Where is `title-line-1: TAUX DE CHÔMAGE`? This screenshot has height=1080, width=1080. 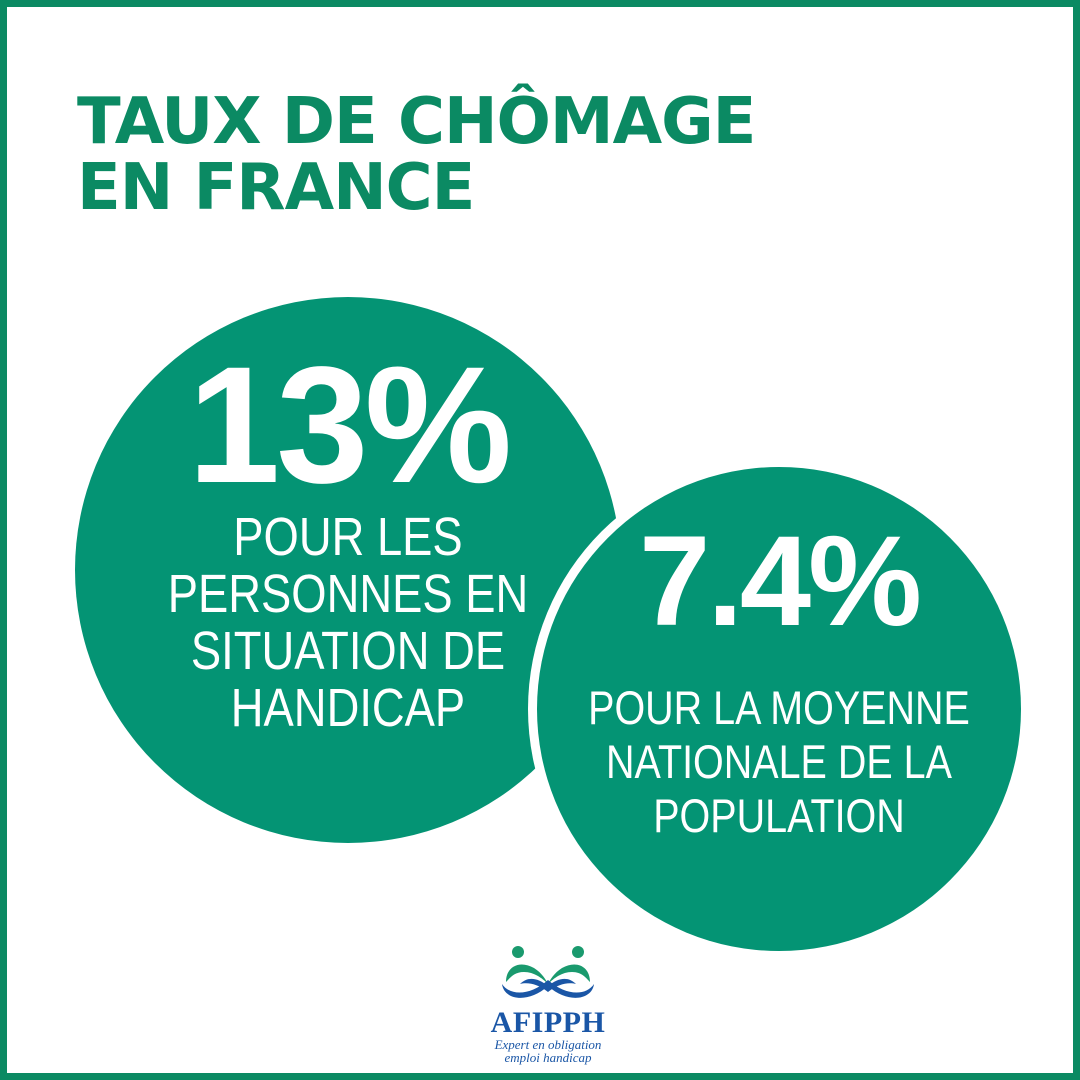
title-line-1: TAUX DE CHÔMAGE is located at coordinates (416, 122).